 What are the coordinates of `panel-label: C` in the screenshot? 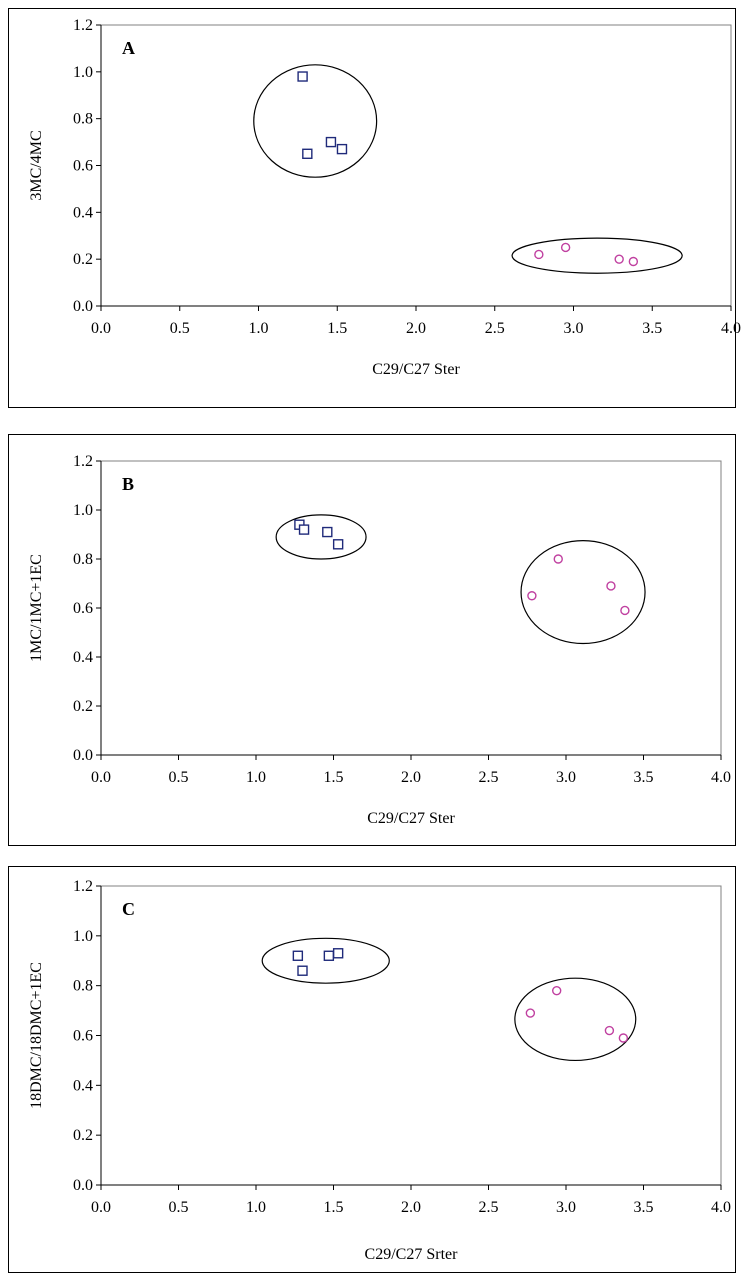 It's located at (128, 909).